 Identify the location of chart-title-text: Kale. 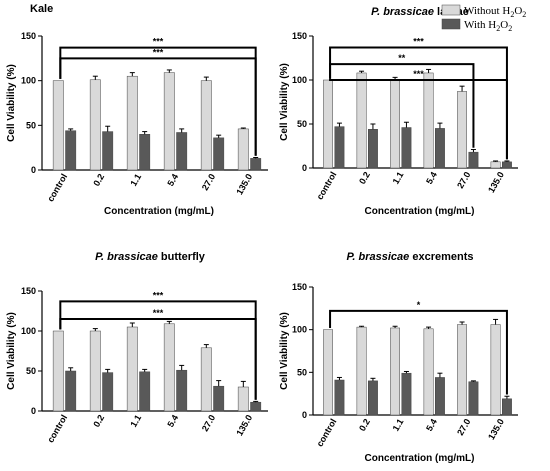
(41, 9).